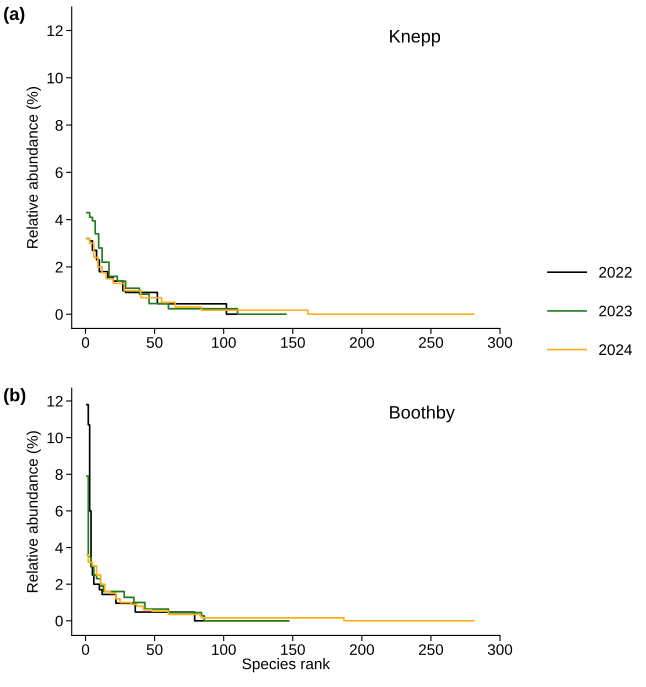 The width and height of the screenshot is (646, 687). I want to click on chart-title: (b), so click(15, 396).